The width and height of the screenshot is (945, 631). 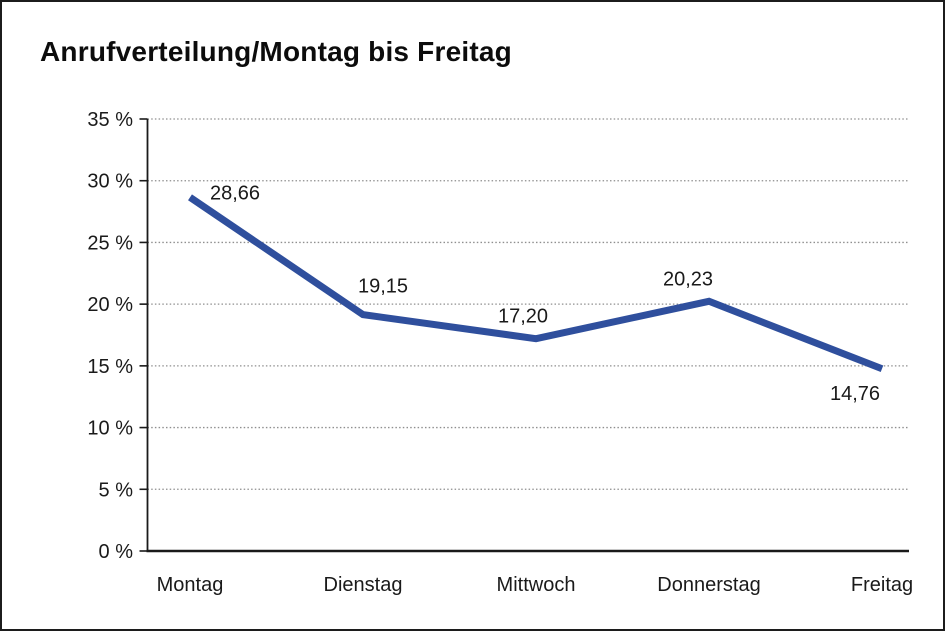 What do you see at coordinates (536, 585) in the screenshot?
I see `x-tick-label: Mittwoch` at bounding box center [536, 585].